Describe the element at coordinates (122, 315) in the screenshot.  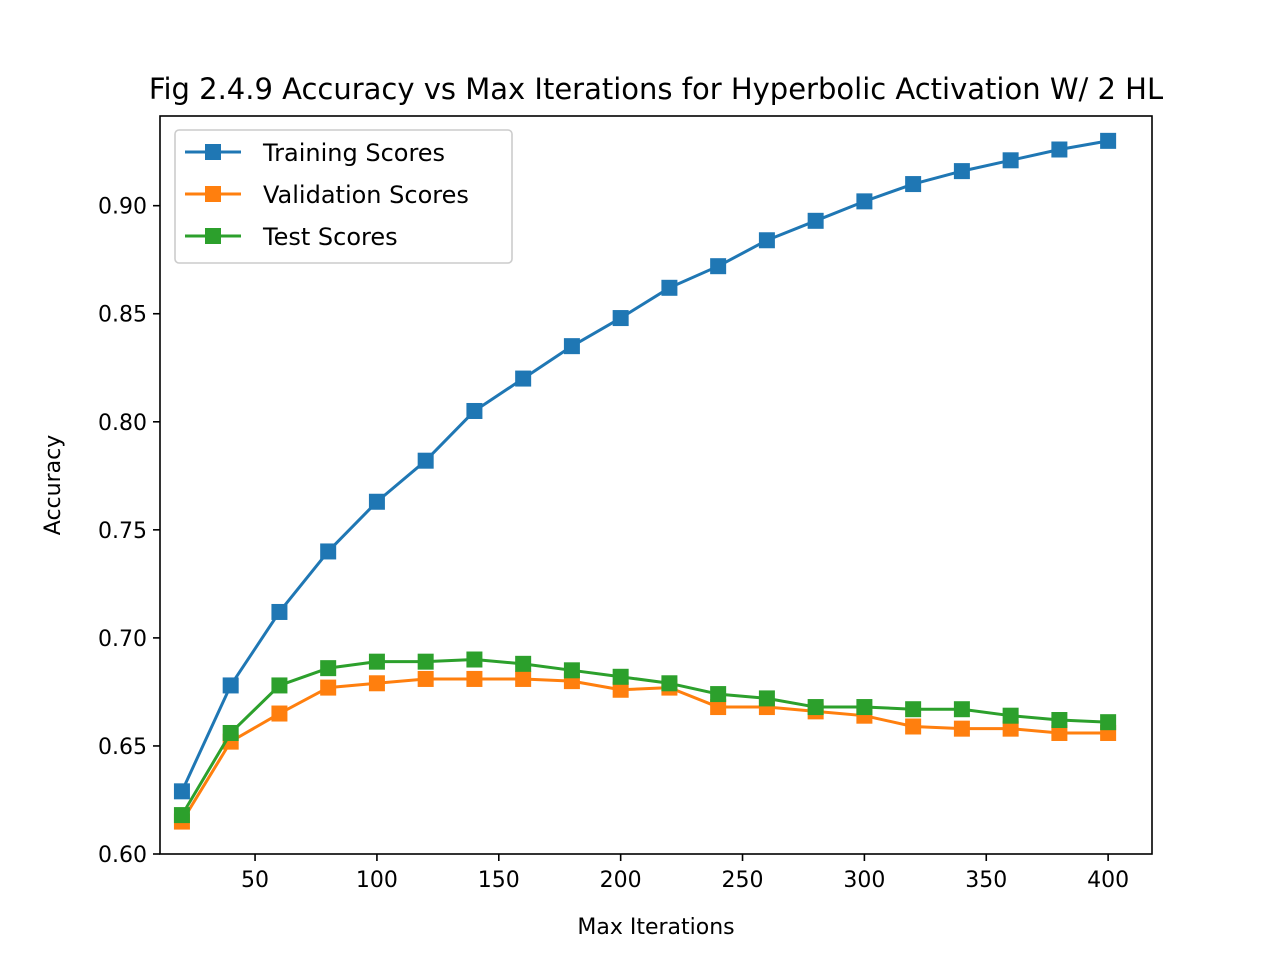
I see `y-tick-label: 0.85` at that location.